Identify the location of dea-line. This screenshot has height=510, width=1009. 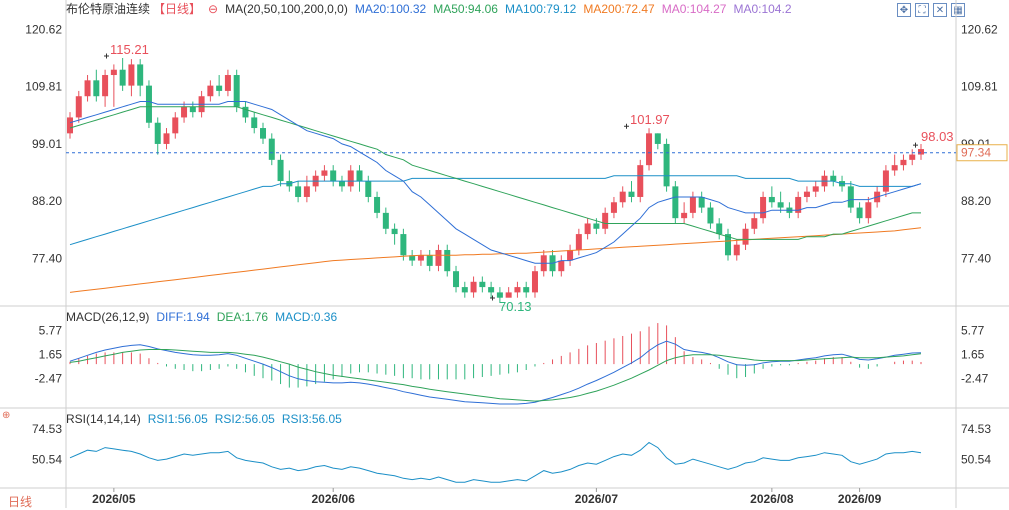
(495, 375).